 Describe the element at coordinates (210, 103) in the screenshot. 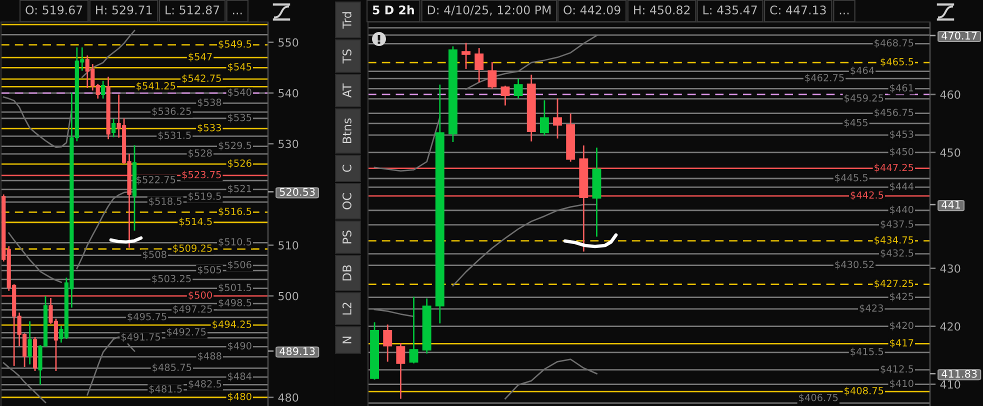

I see `ref-line-label: $538` at that location.